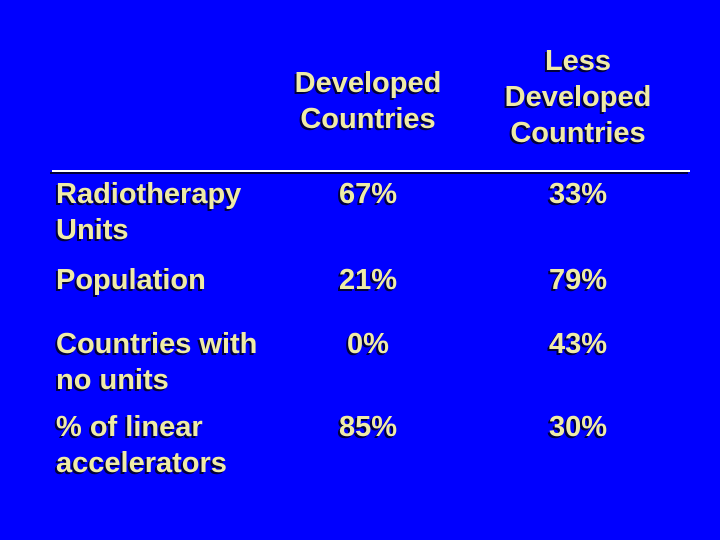 The height and width of the screenshot is (540, 720). Describe the element at coordinates (141, 463) in the screenshot. I see `row-label-line: accelerators` at that location.